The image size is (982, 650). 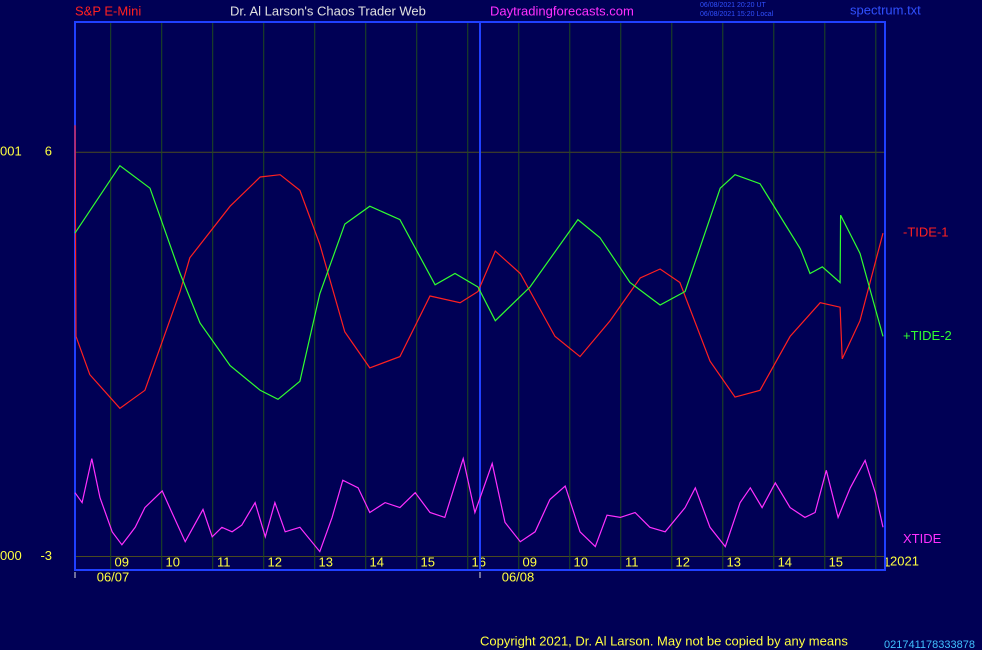 I want to click on chart-title: Dr. Al Larson's Chaos Trader Web, so click(x=328, y=10).